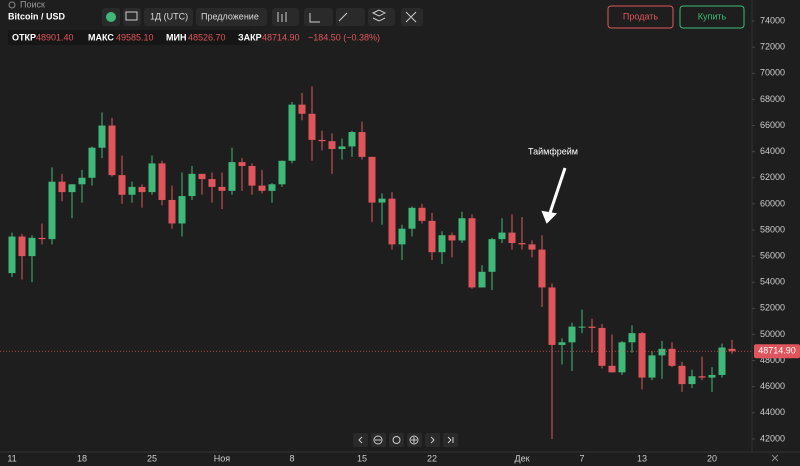 This screenshot has width=800, height=466. I want to click on interval: 1Д (UTC), so click(169, 16).